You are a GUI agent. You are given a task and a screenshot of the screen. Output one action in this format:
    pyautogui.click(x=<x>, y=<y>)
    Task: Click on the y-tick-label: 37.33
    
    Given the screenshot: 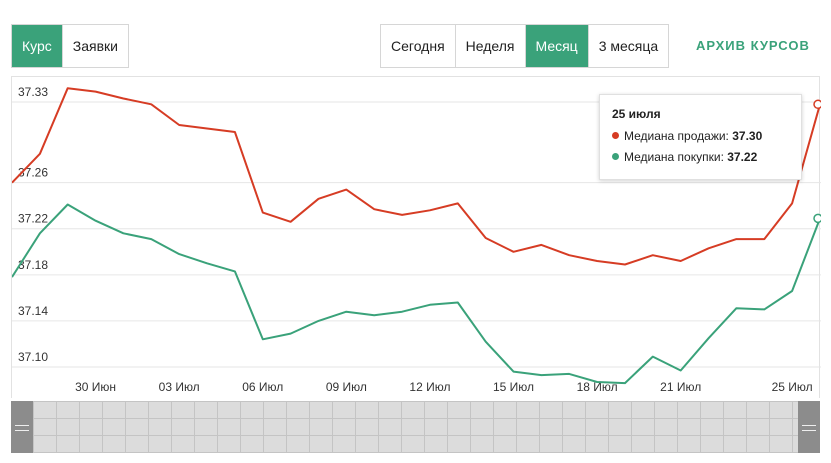 What is the action you would take?
    pyautogui.click(x=33, y=92)
    